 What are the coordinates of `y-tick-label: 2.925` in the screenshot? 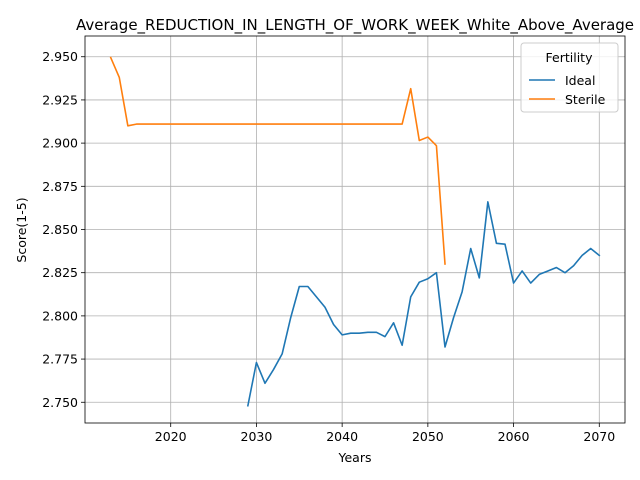 It's located at (60, 99).